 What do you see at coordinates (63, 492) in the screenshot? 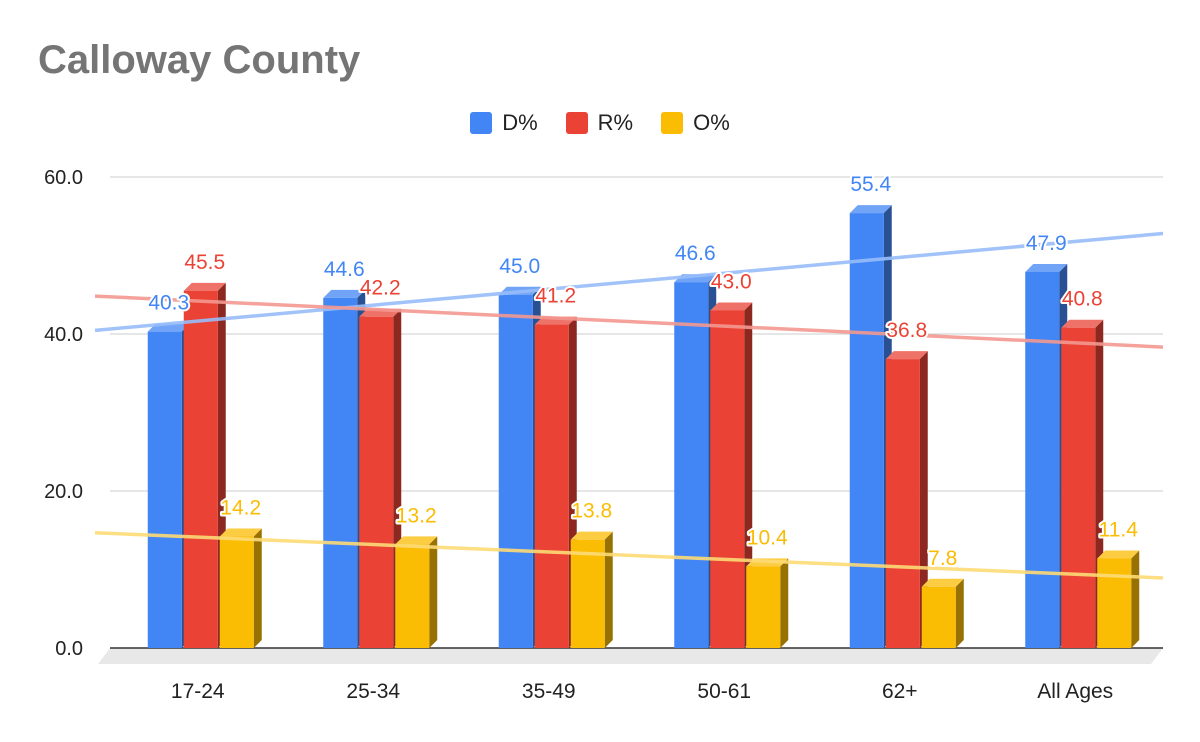
I see `y-tick-label: 20.0` at bounding box center [63, 492].